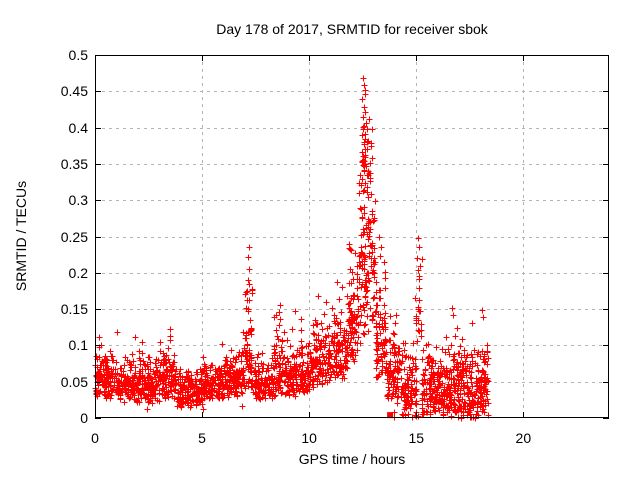 Image resolution: width=640 pixels, height=480 pixels. What do you see at coordinates (352, 459) in the screenshot?
I see `x-axis-label: GPS time / hours` at bounding box center [352, 459].